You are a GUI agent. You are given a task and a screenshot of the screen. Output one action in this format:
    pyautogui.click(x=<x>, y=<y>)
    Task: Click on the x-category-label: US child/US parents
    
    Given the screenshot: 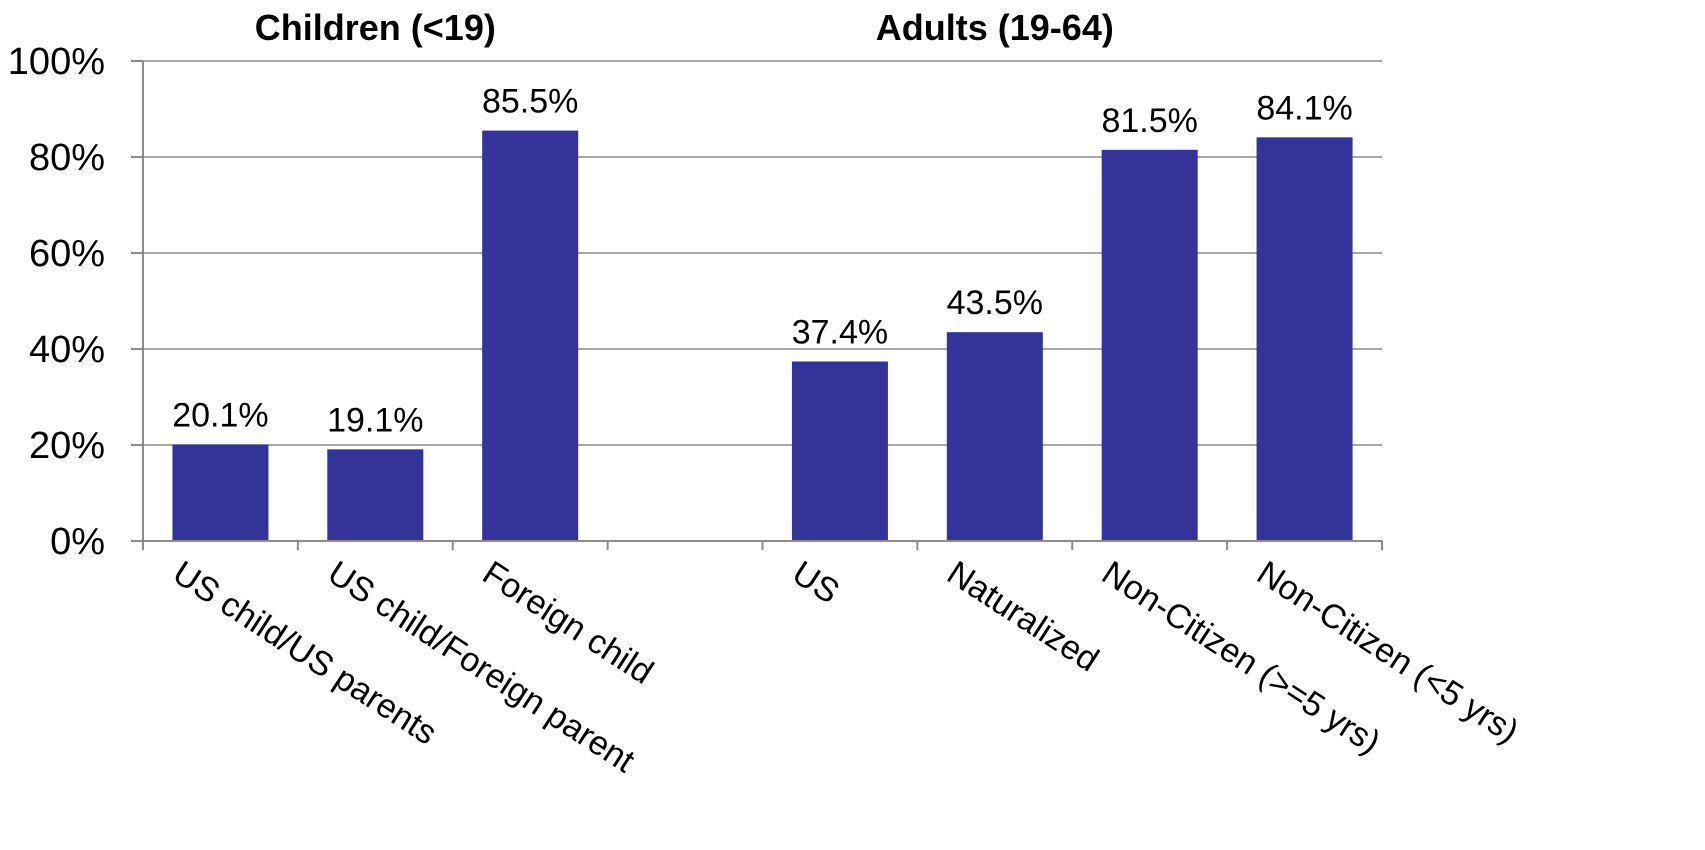 What is the action you would take?
    pyautogui.click(x=304, y=653)
    